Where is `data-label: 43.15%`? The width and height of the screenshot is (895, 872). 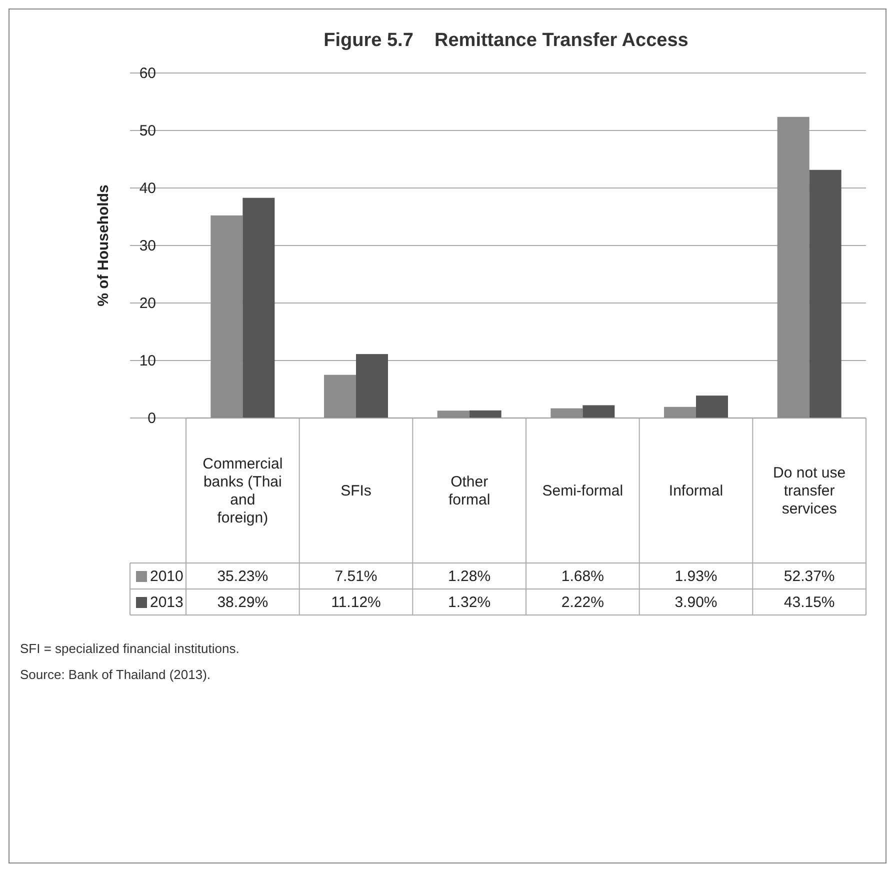 data-label: 43.15% is located at coordinates (809, 602).